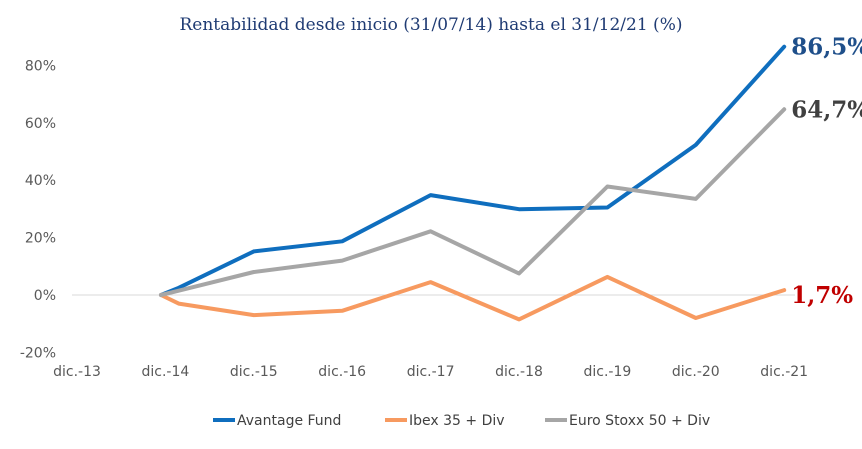 The width and height of the screenshot is (862, 449). I want to click on end-labels: 86,5% 1,7% 64,7%, so click(826, 171).